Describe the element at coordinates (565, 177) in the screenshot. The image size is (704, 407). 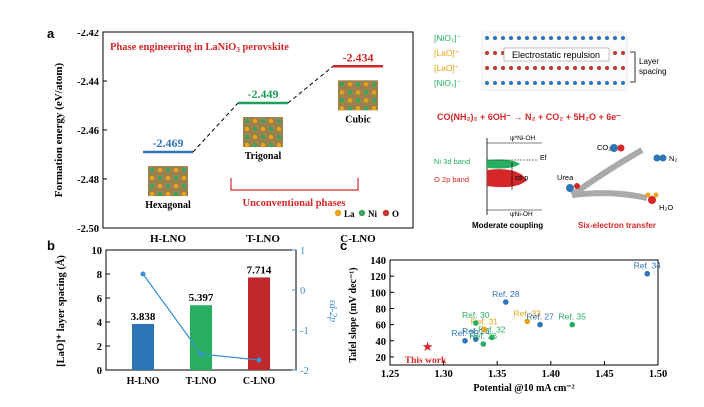
I see `urea-label: Urea` at that location.